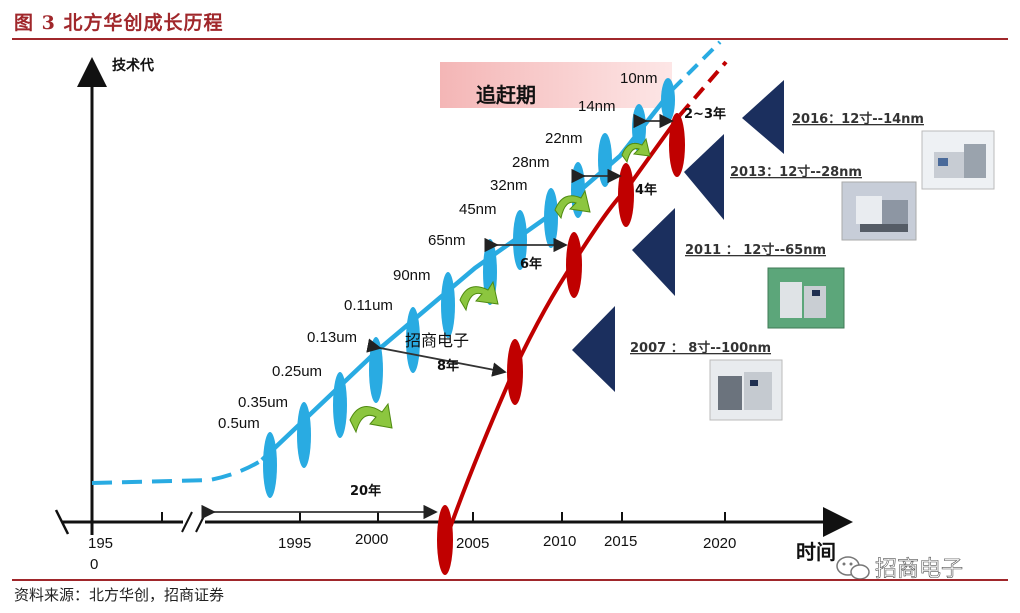  Describe the element at coordinates (806, 298) in the screenshot. I see `equipment-photo-2011` at that location.